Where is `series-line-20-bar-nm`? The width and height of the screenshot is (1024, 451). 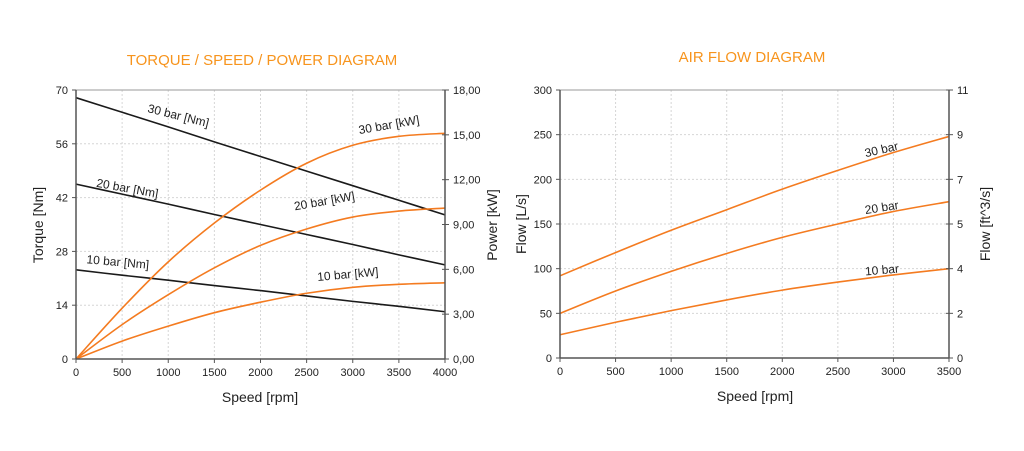 series-line-20-bar-nm is located at coordinates (260, 224).